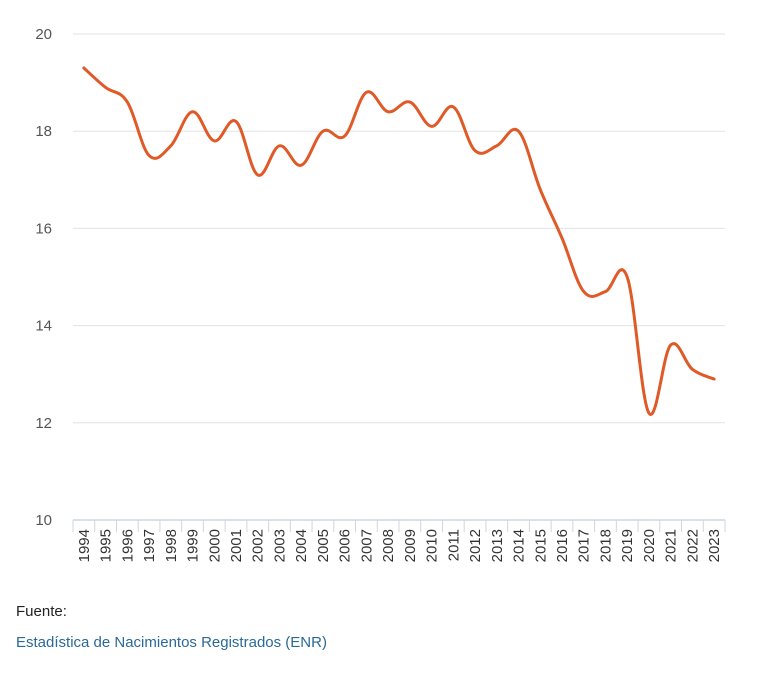  I want to click on x-tick-label: 1998, so click(171, 545).